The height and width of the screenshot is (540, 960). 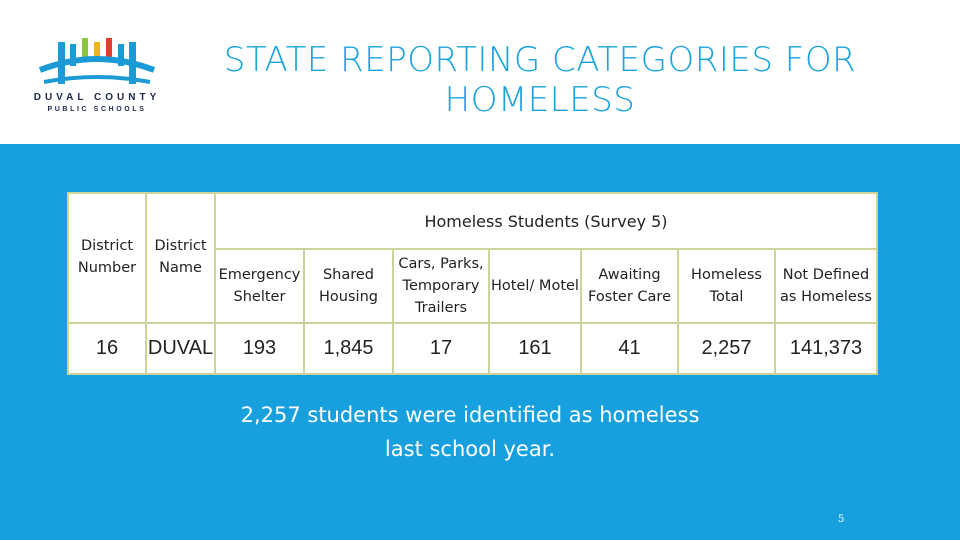 I want to click on header-hotel-motel-line1: Hotel/ Motel, so click(x=535, y=286).